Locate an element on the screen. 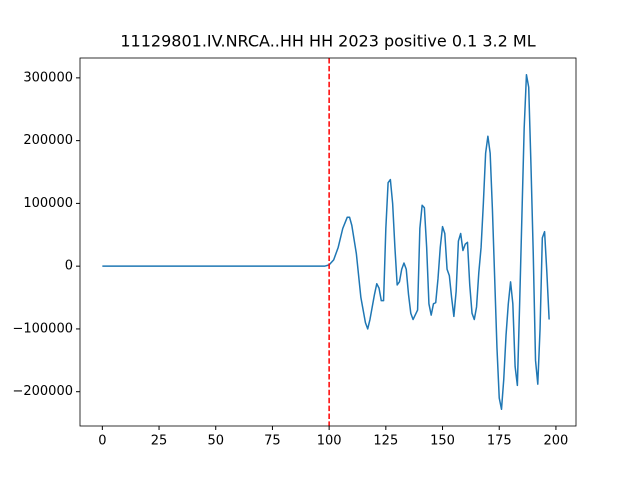 The height and width of the screenshot is (480, 640). x-tick-label: 0 is located at coordinates (102, 441).